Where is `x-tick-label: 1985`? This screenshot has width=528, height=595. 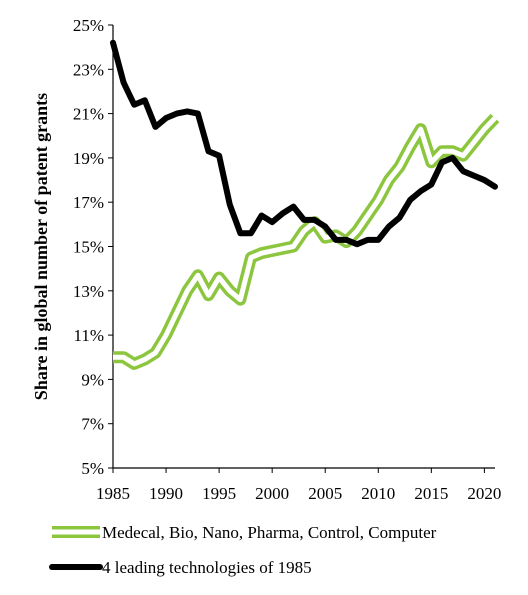 x-tick-label: 1985 is located at coordinates (113, 493).